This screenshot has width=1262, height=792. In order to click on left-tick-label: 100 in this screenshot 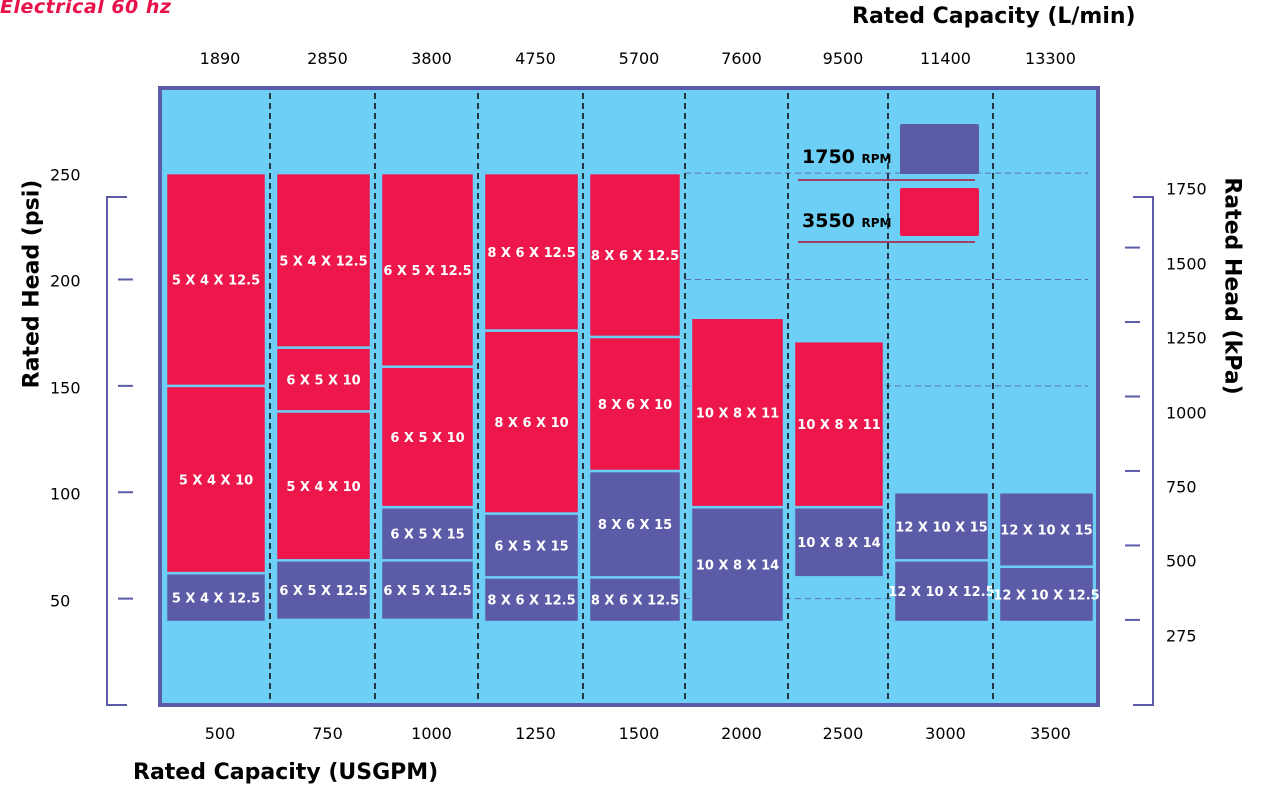, I will do `click(65, 494)`.